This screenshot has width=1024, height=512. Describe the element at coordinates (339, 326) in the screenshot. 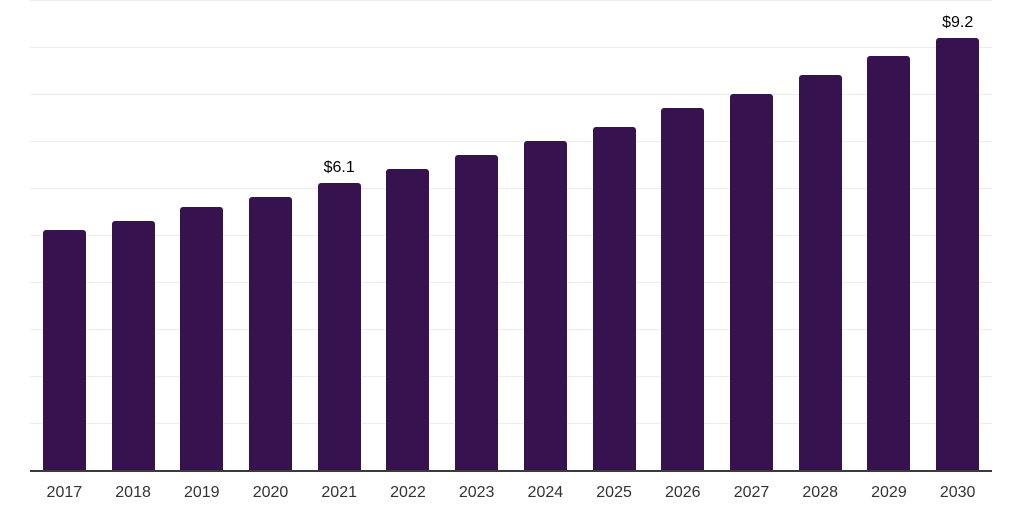

I see `bar-2021` at that location.